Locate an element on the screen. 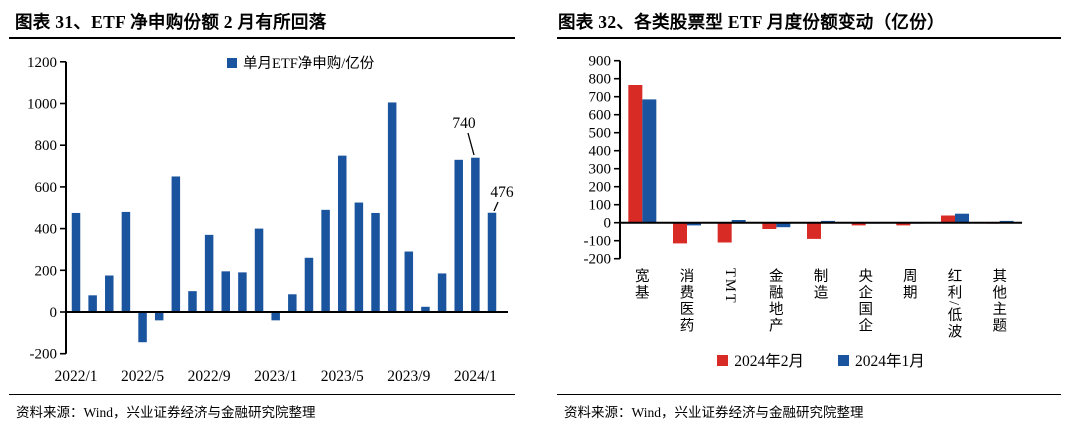 The image size is (1080, 436). bar-2022/2 is located at coordinates (92, 303).